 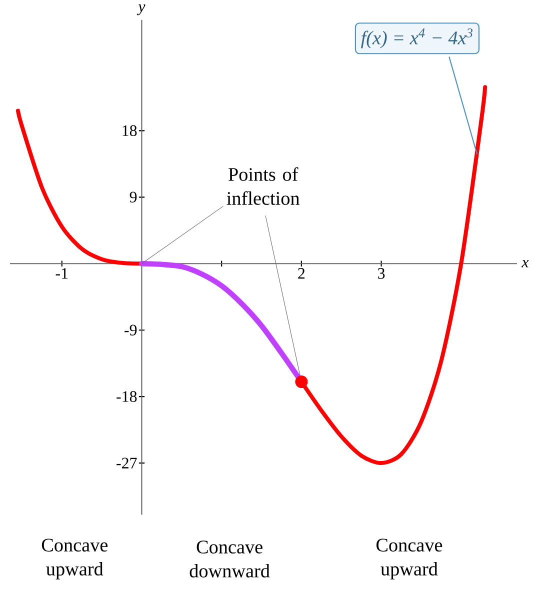 I want to click on y-tick-label: -18, so click(x=126, y=396).